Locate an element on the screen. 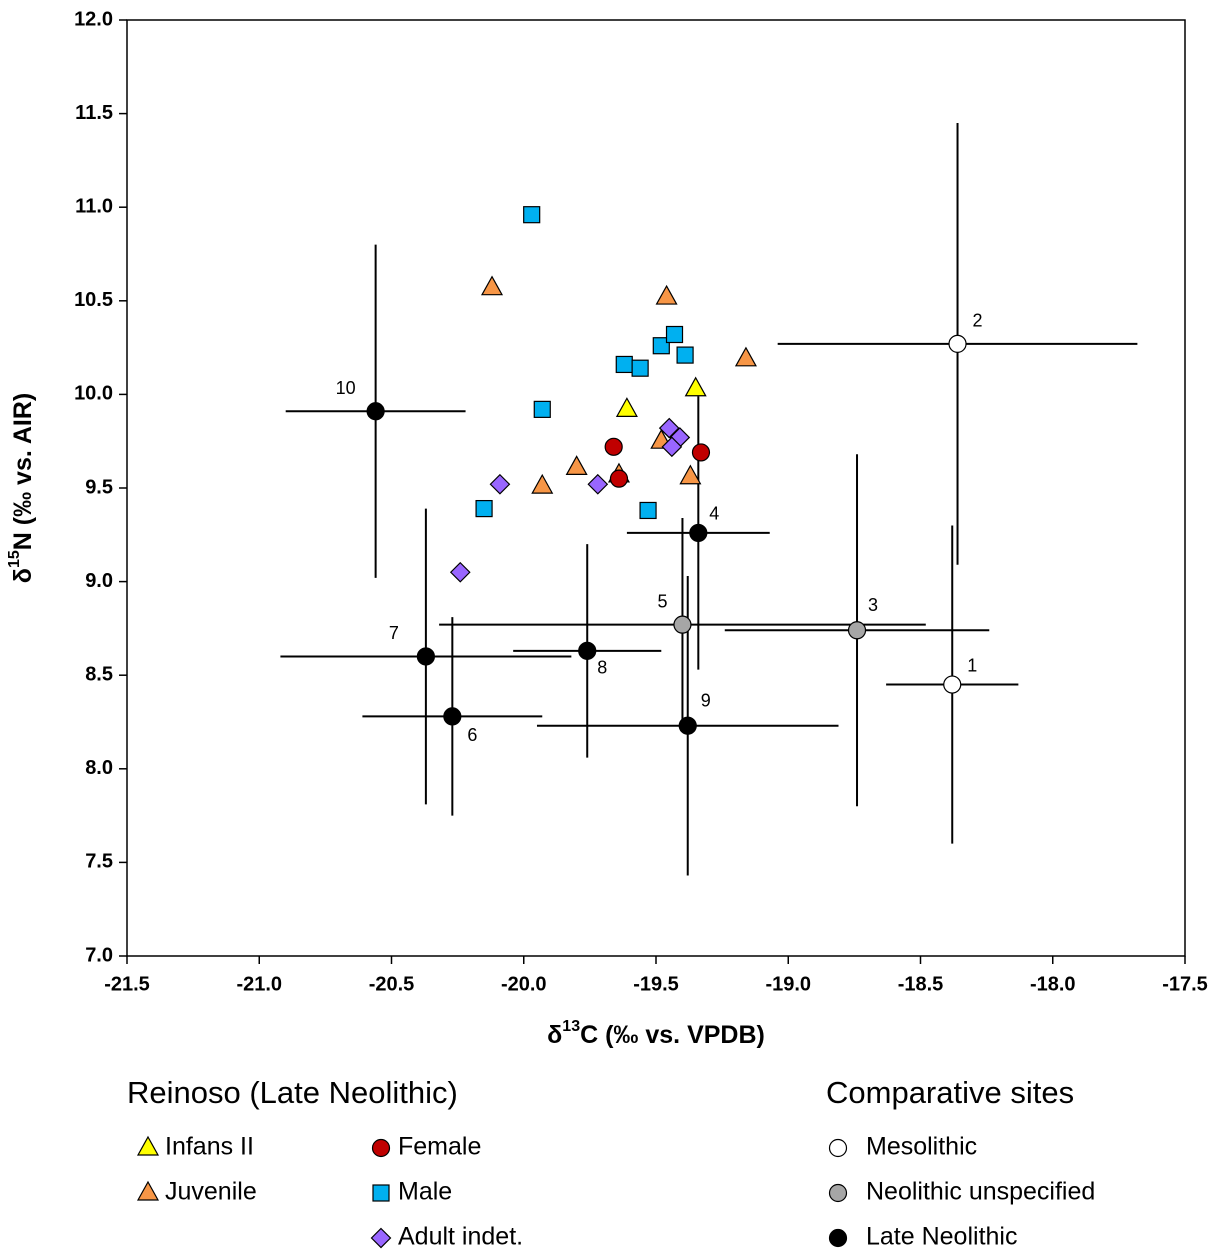 This screenshot has width=1218, height=1251. y-tick-label: 8.0 is located at coordinates (99, 768).